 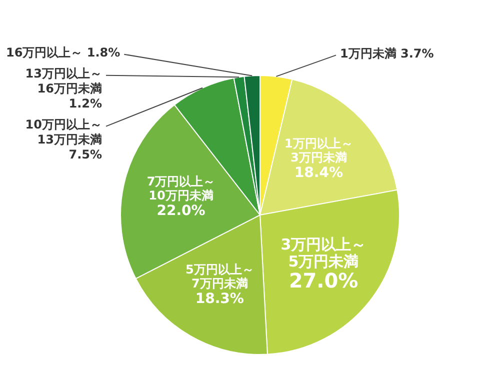 What do you see at coordinates (63, 81) in the screenshot?
I see `slice-label: 13万円以上～16万円未満` at bounding box center [63, 81].